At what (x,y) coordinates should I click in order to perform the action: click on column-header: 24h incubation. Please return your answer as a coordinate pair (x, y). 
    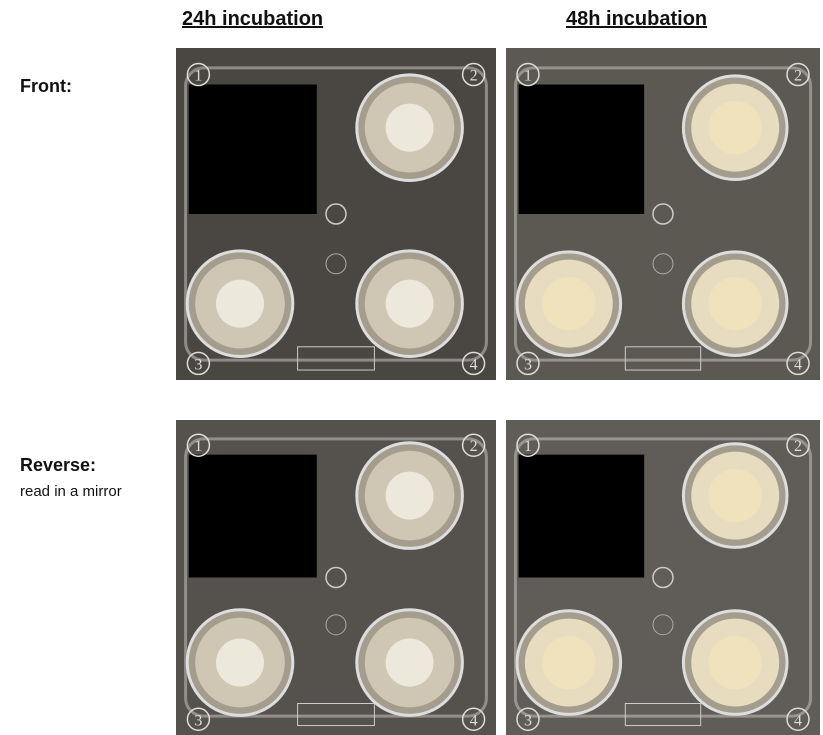
    Looking at the image, I should click on (253, 19).